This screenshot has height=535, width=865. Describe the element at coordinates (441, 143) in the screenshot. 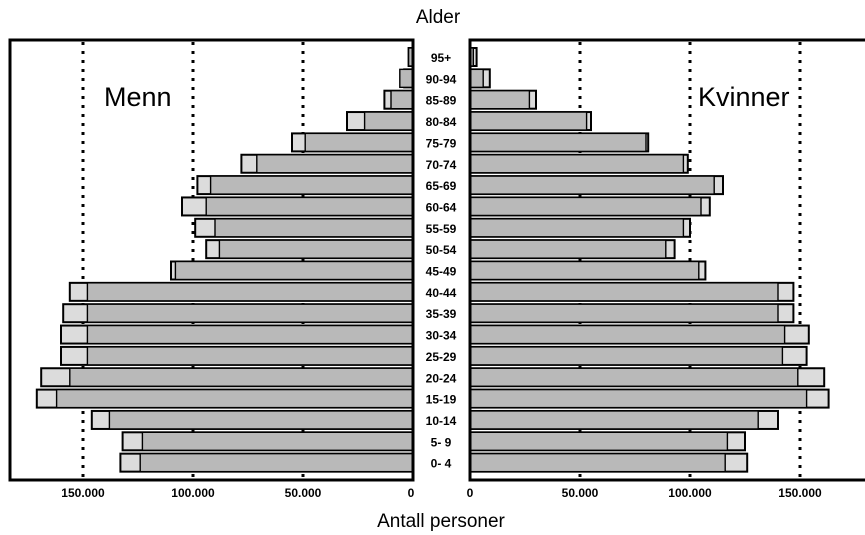

I see `age-group-label: 75-79` at that location.